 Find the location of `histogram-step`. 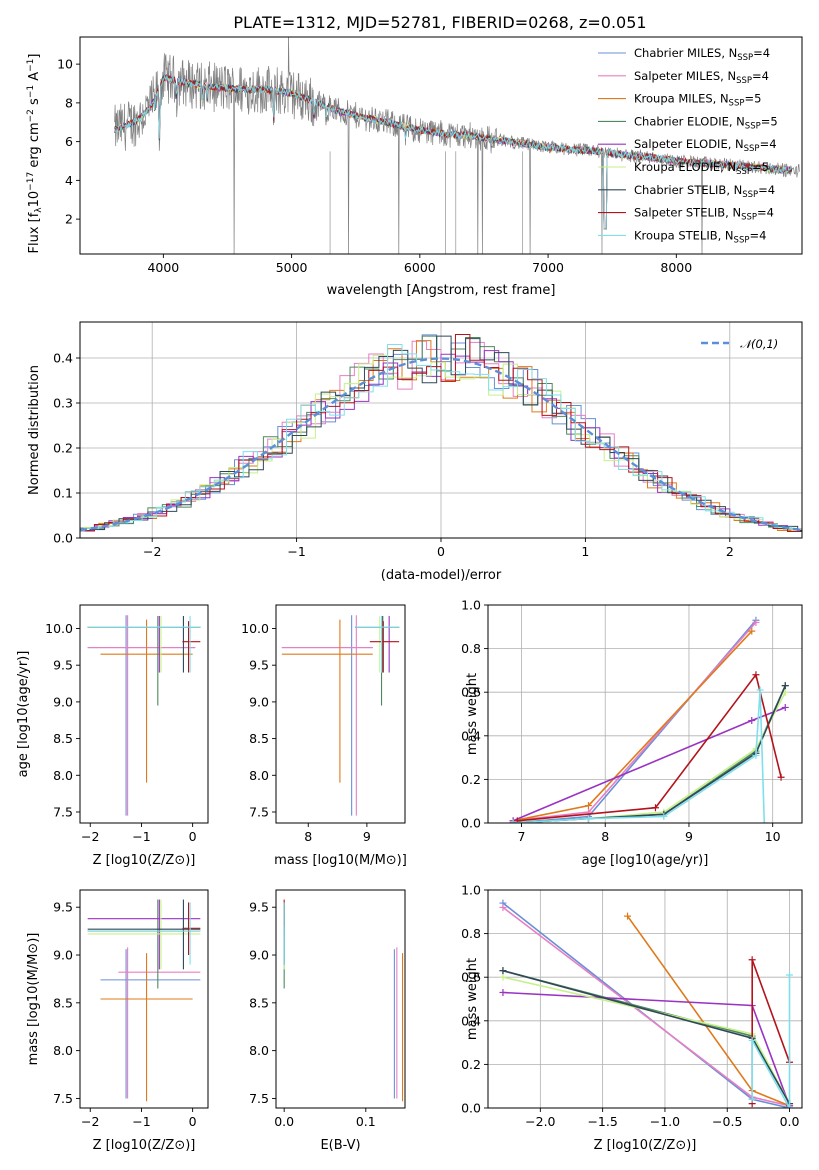

histogram-step is located at coordinates (441, 443).